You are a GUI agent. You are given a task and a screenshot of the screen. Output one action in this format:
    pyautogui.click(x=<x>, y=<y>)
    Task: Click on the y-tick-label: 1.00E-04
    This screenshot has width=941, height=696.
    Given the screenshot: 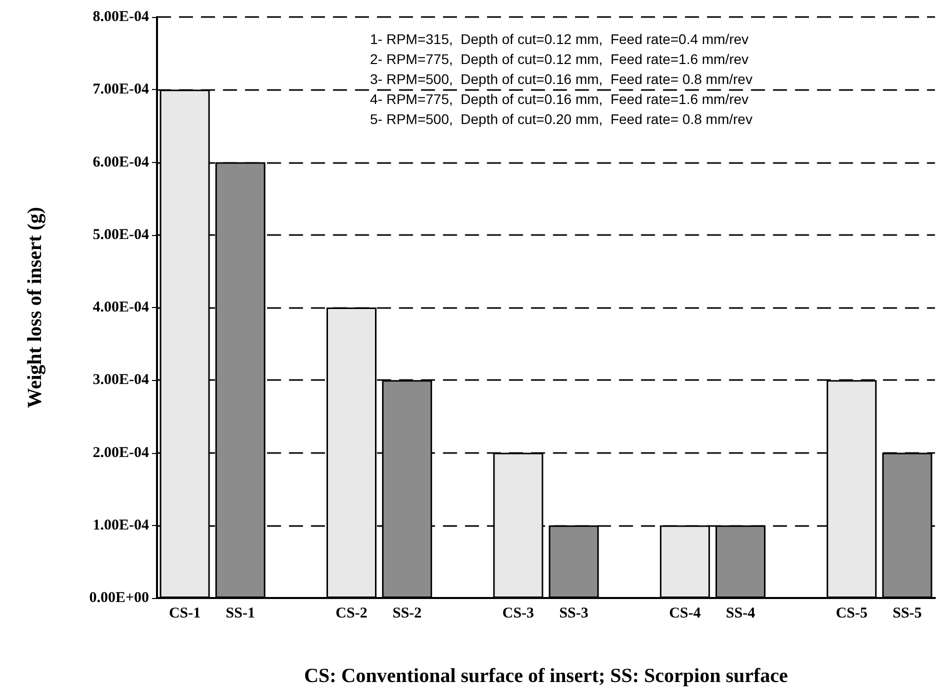 What is the action you would take?
    pyautogui.click(x=121, y=525)
    